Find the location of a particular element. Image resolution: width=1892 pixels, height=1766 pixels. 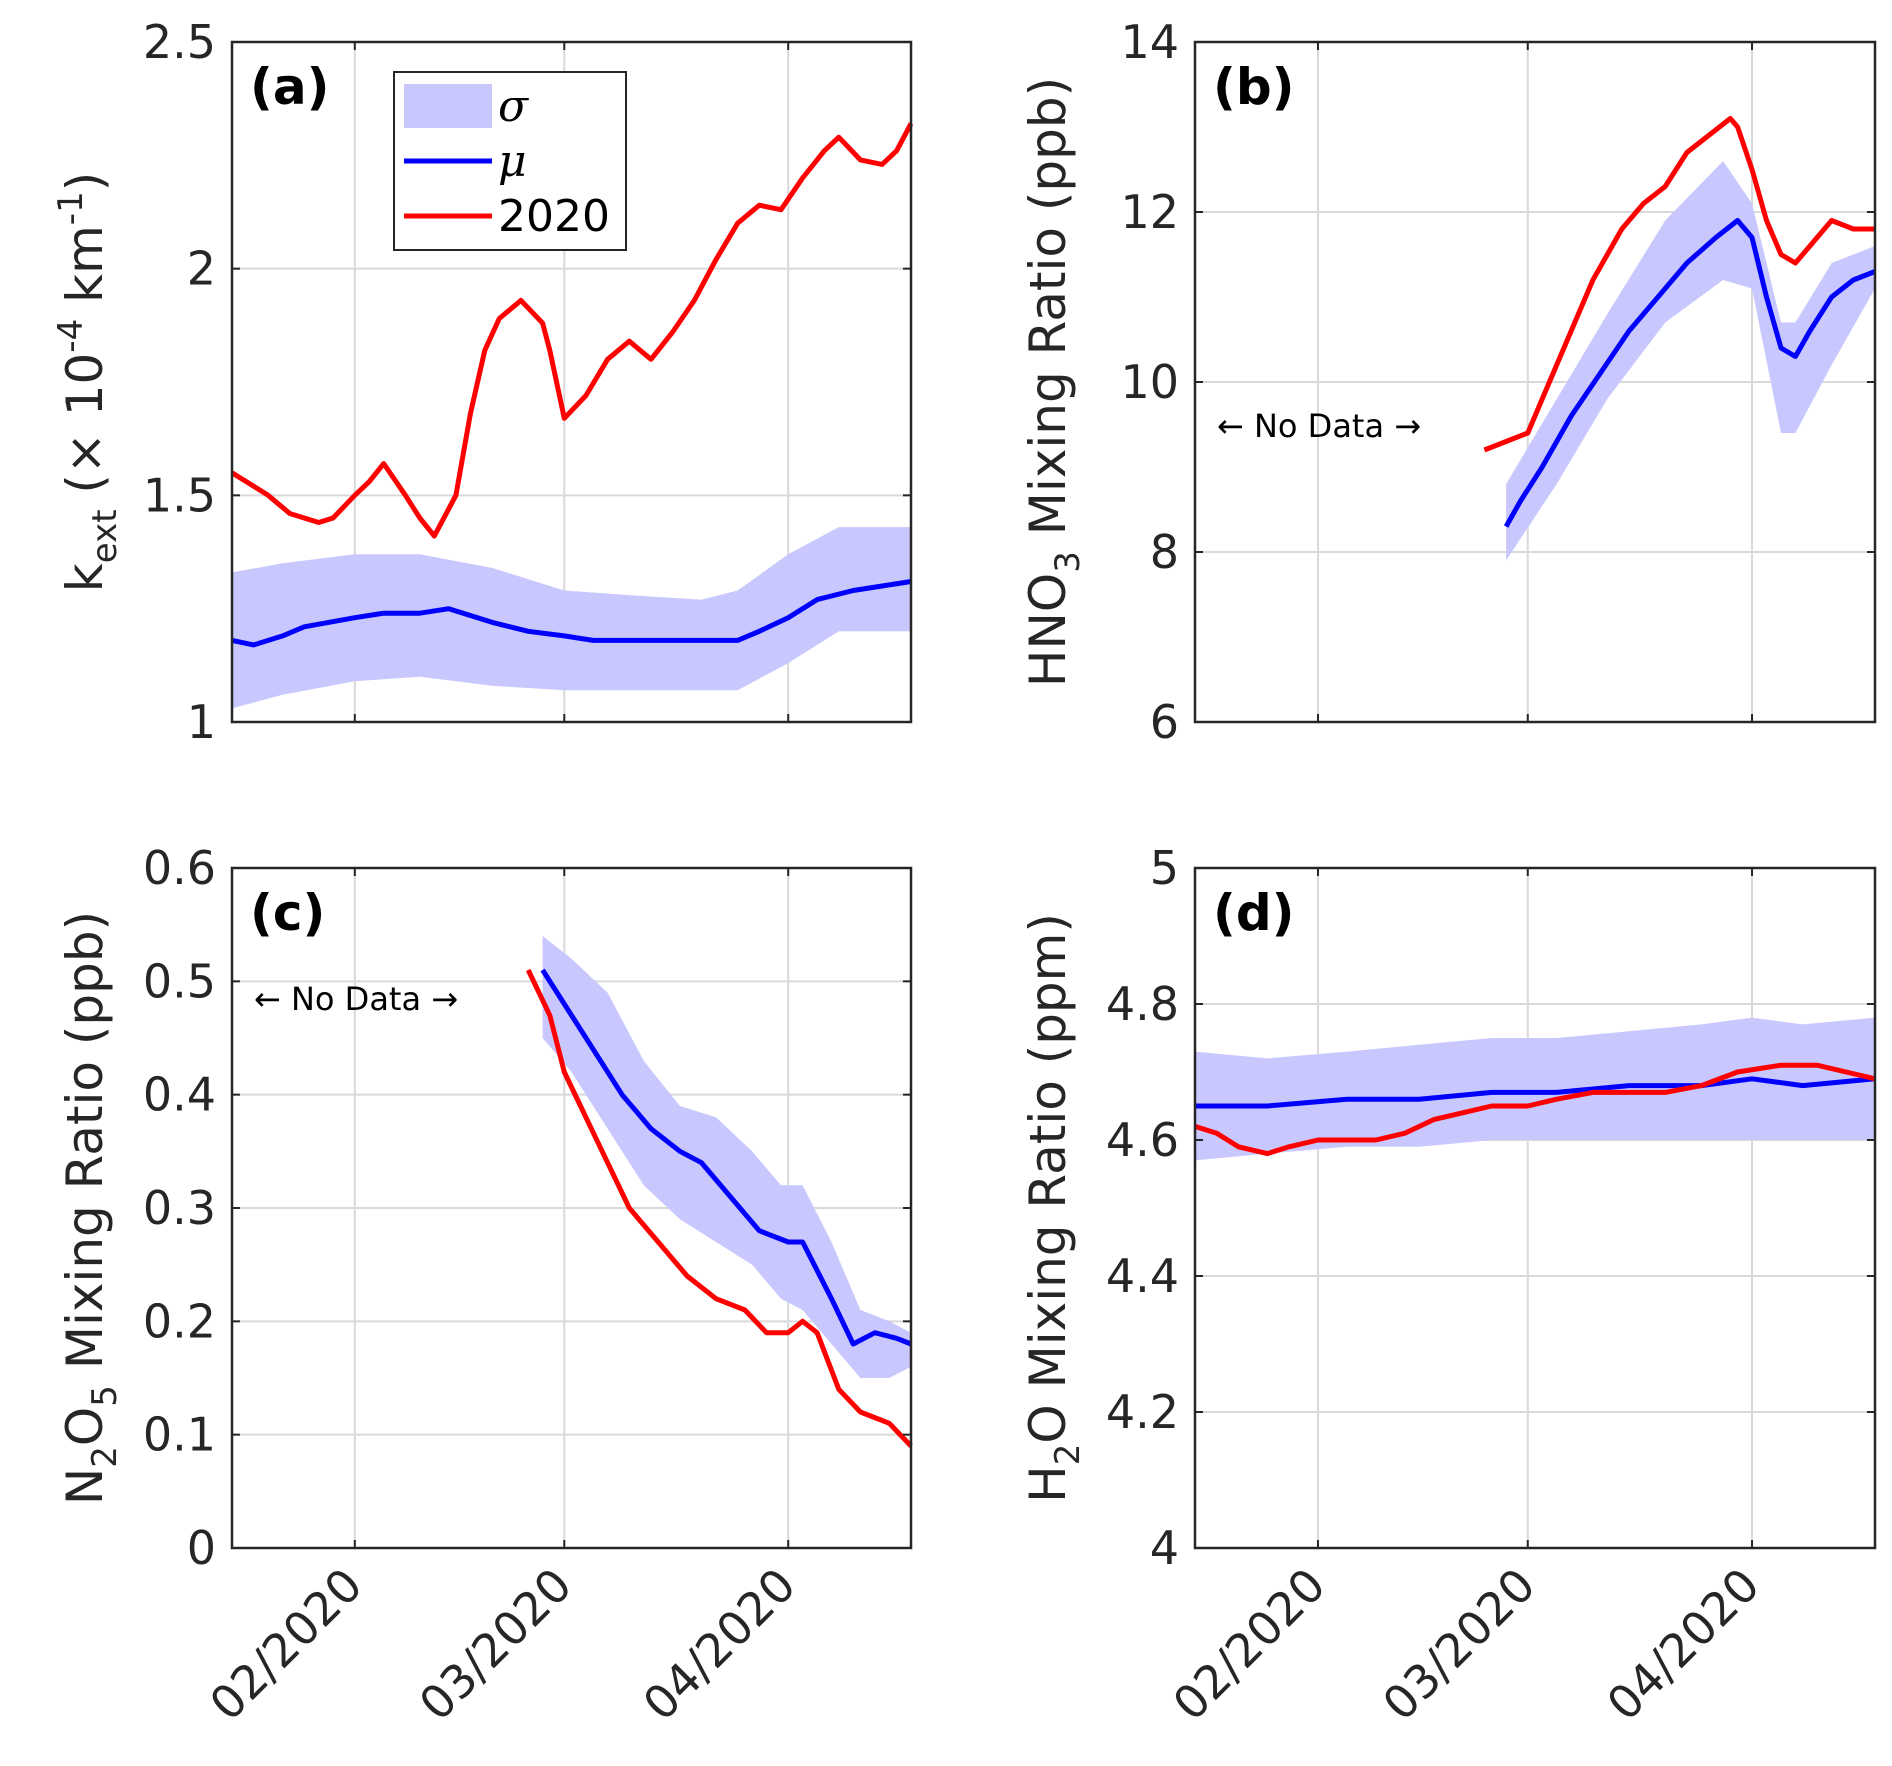

y-tick-label: 0.3 is located at coordinates (179, 1208).